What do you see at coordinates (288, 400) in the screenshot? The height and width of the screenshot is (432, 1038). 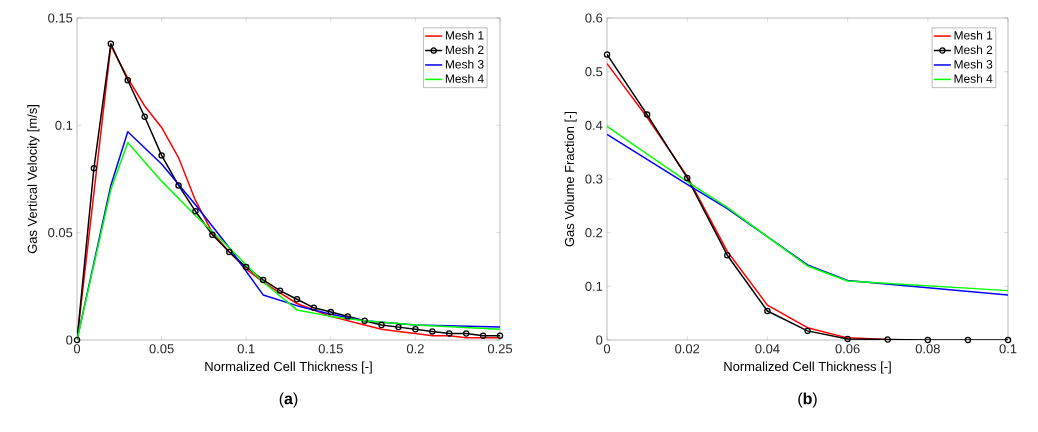 I see `text: (a)` at bounding box center [288, 400].